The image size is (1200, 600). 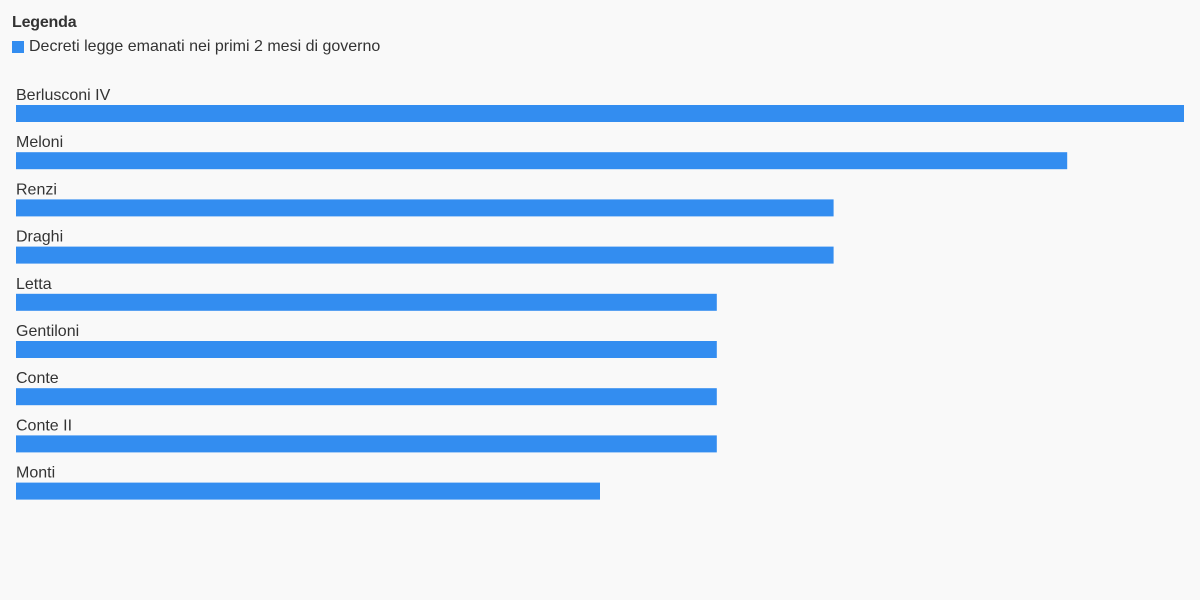 I want to click on category-label: Renzi, so click(x=36, y=189).